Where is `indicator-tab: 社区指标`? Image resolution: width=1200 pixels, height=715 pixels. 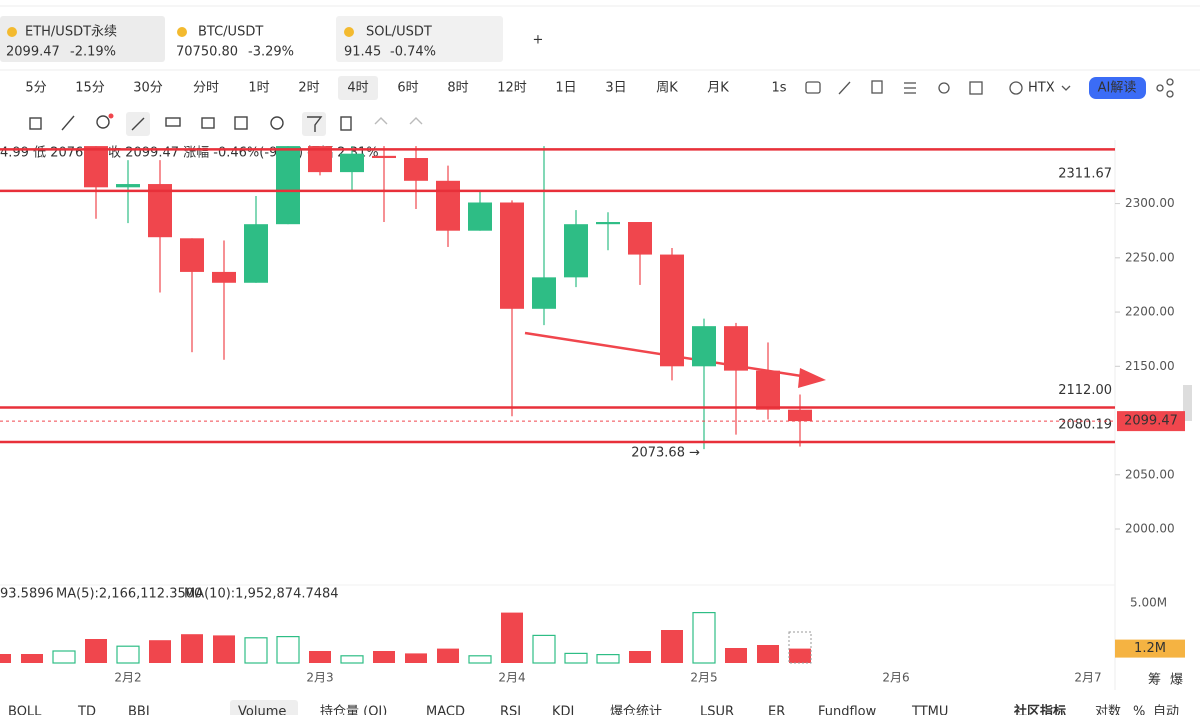 indicator-tab: 社区指标 is located at coordinates (1039, 709).